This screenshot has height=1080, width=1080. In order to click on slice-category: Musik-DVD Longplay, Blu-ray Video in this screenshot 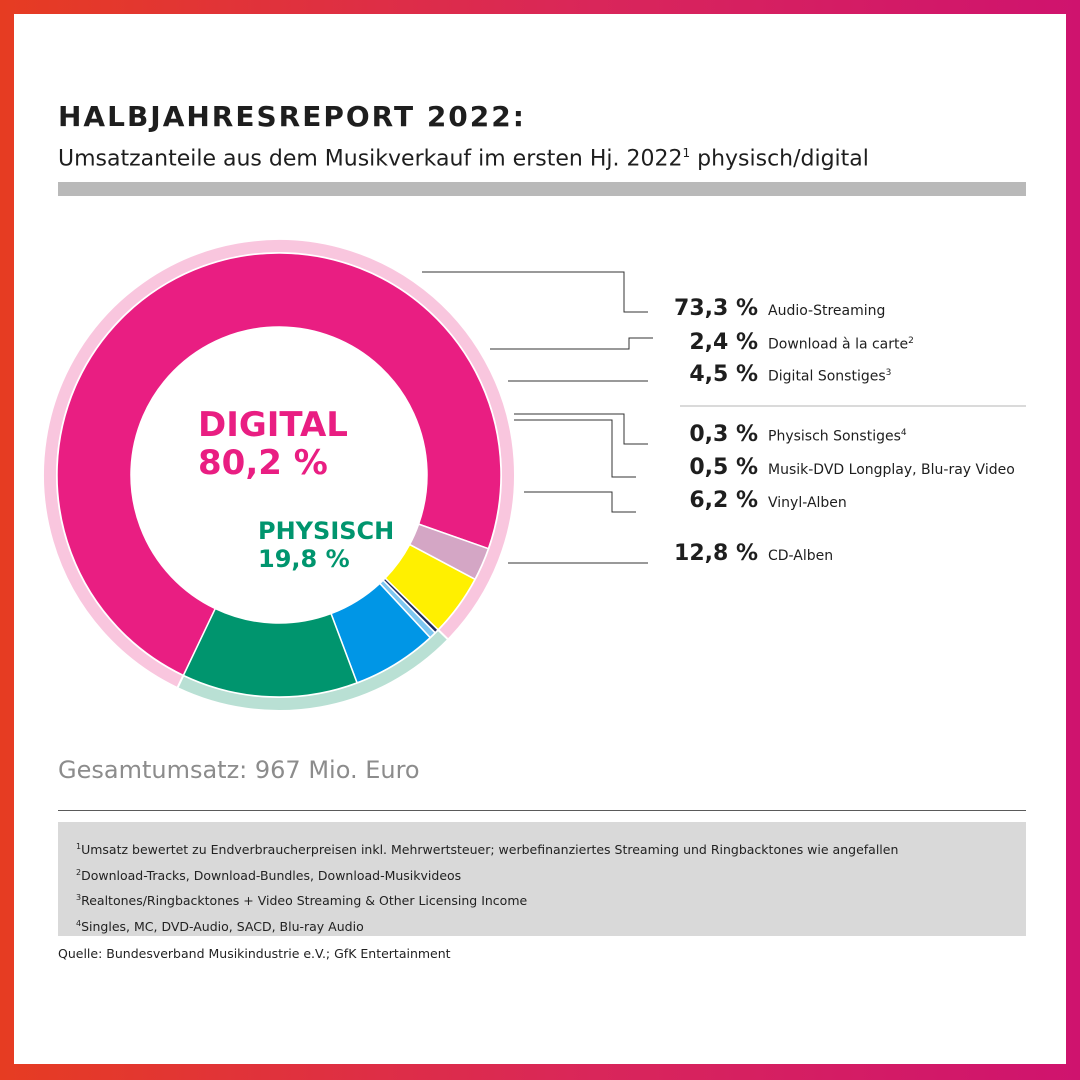, I will do `click(891, 470)`.